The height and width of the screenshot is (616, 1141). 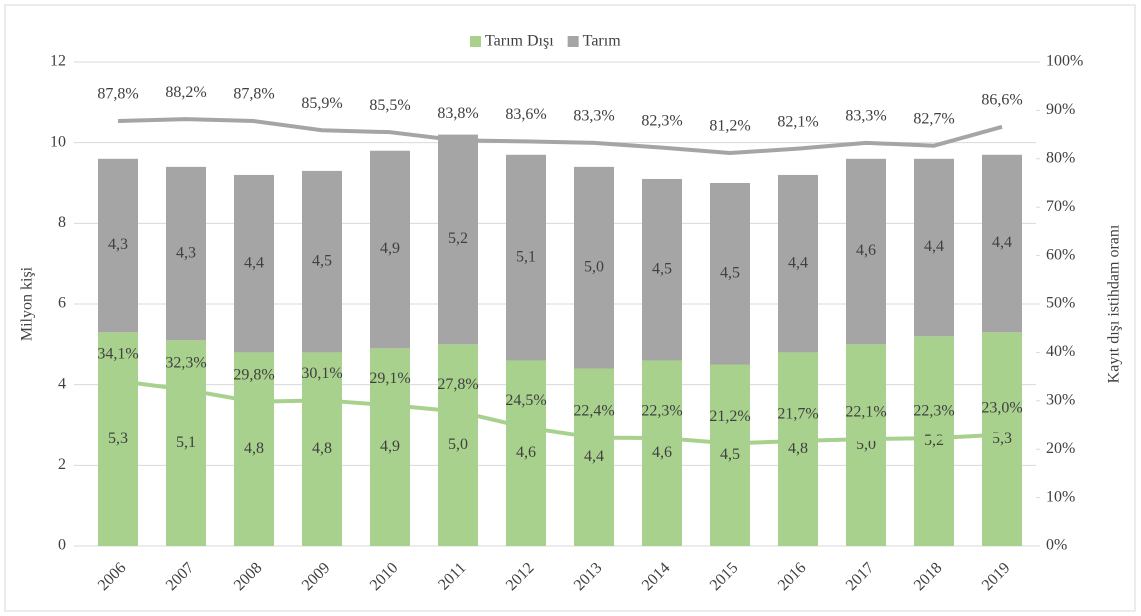 What do you see at coordinates (1060, 448) in the screenshot?
I see `y2-tick-label: 20%` at bounding box center [1060, 448].